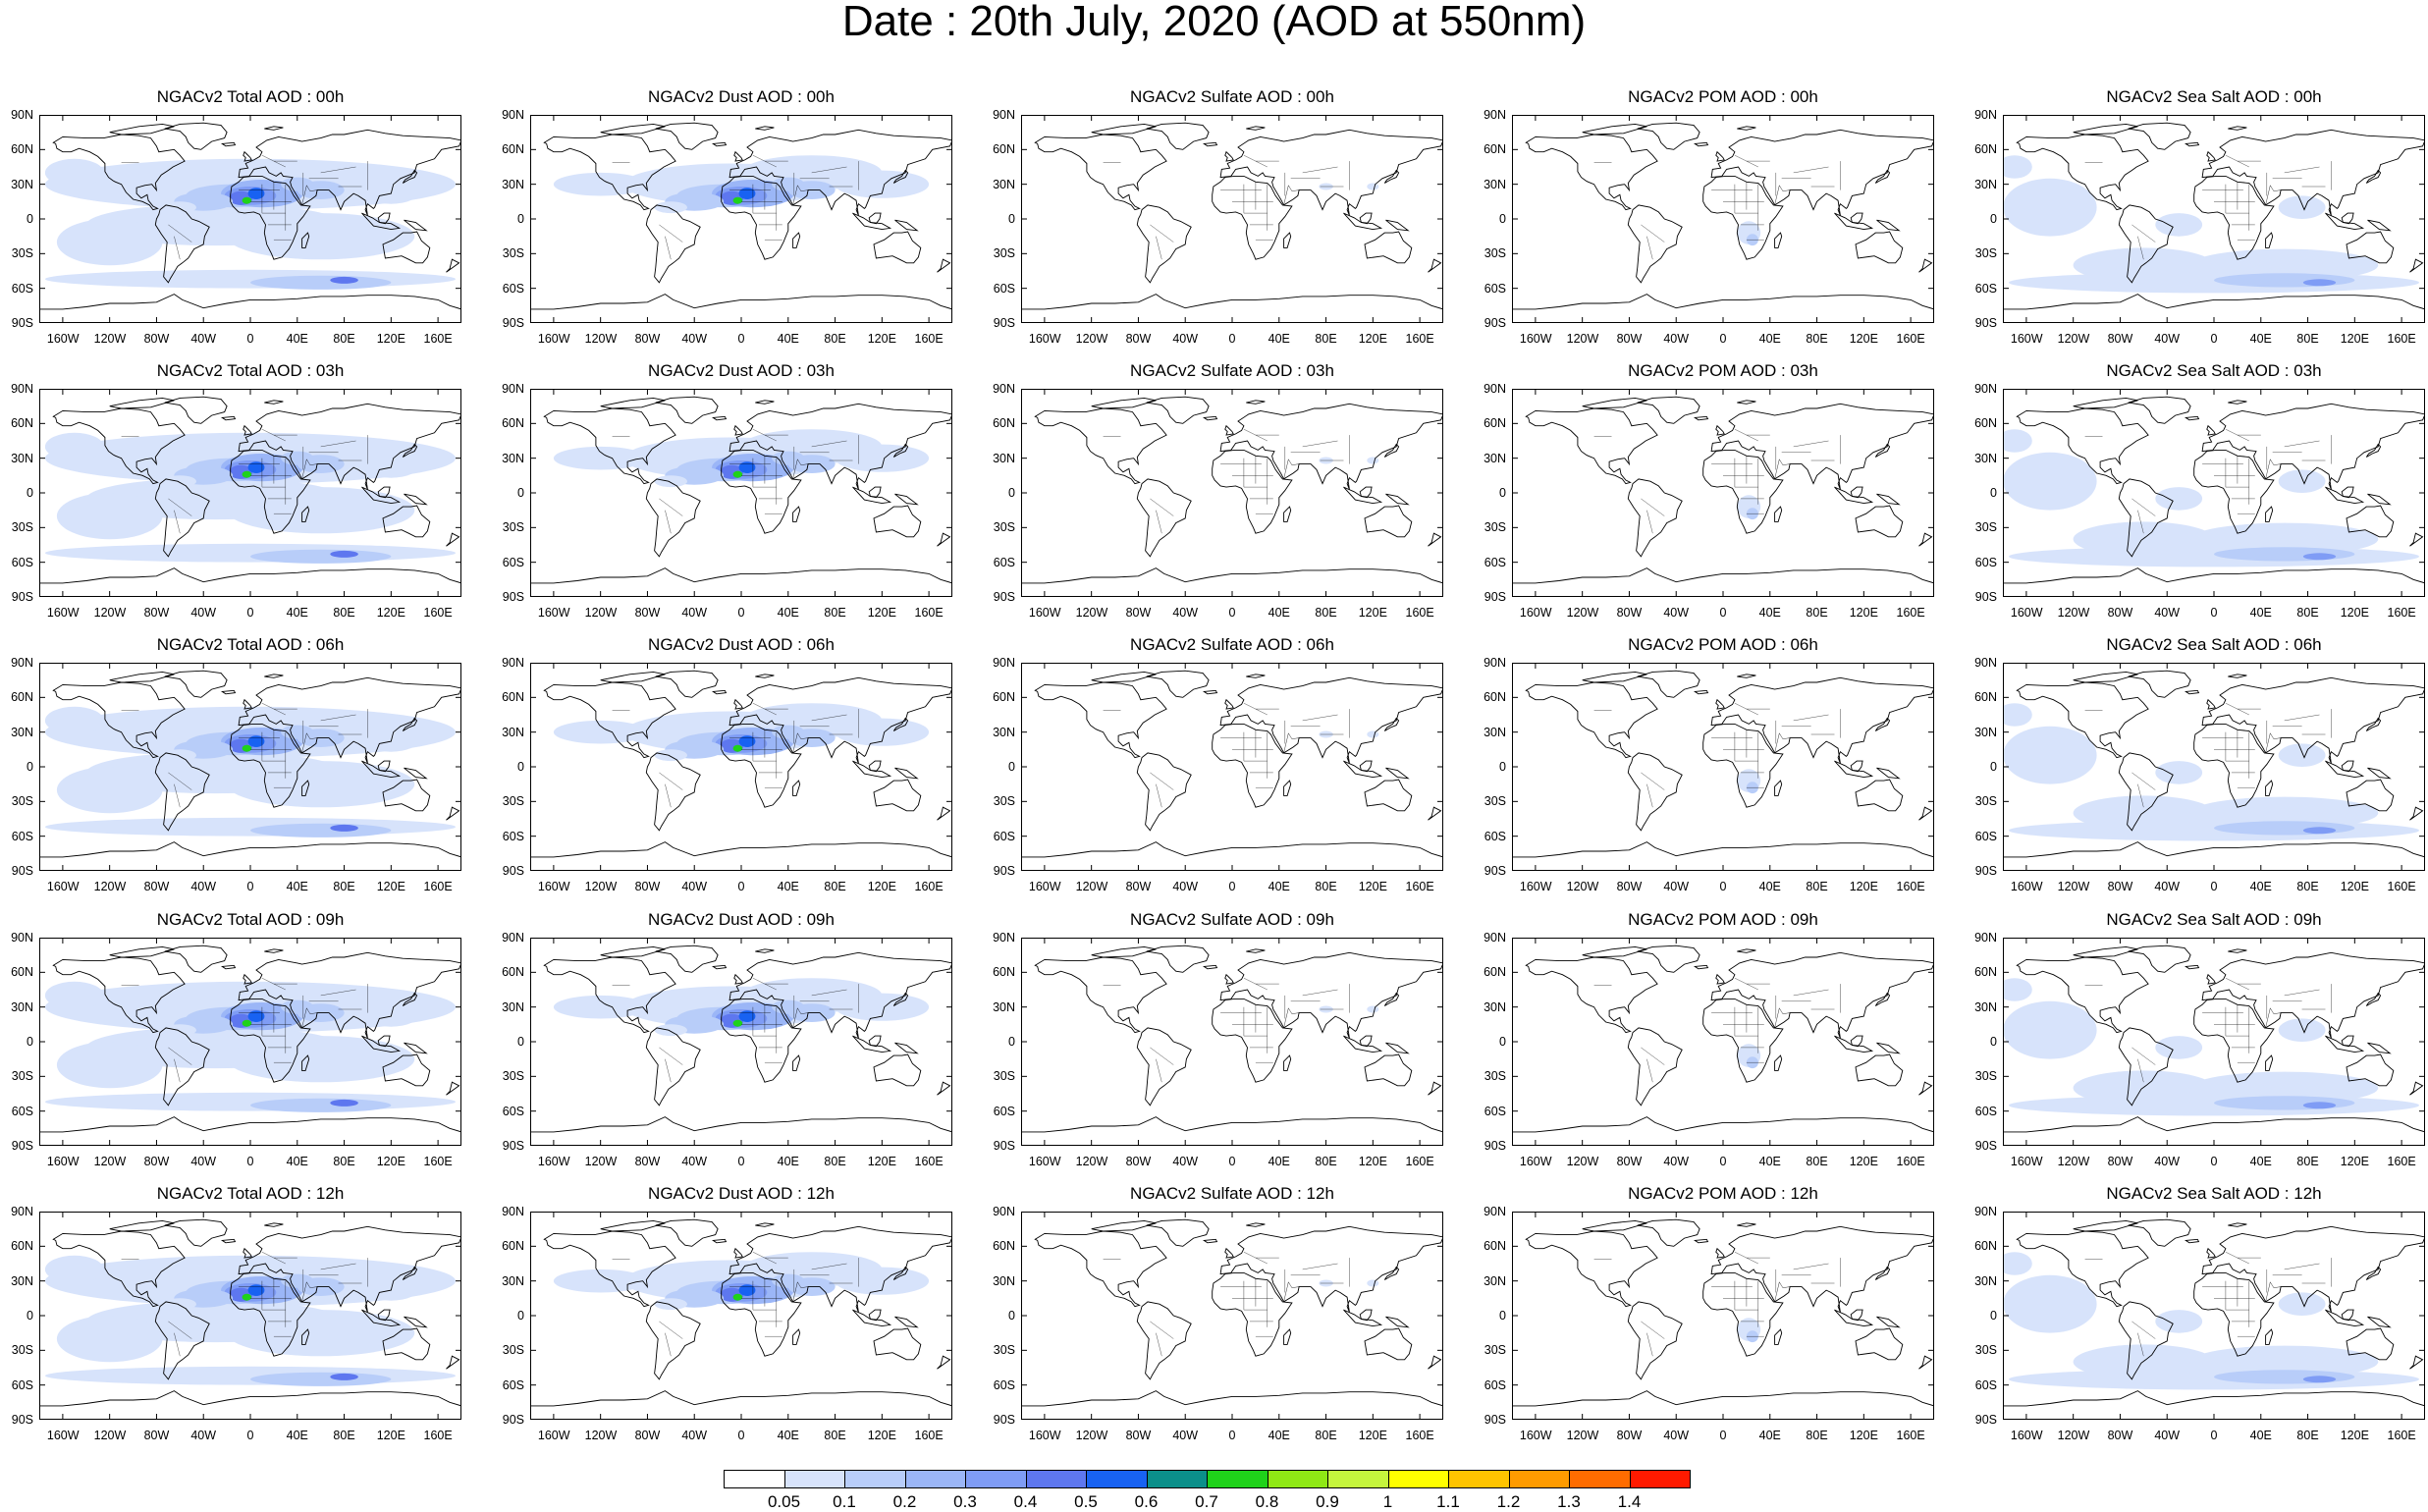 This screenshot has width=2428, height=1512. I want to click on coastline-arctic-islands, so click(633, 403).